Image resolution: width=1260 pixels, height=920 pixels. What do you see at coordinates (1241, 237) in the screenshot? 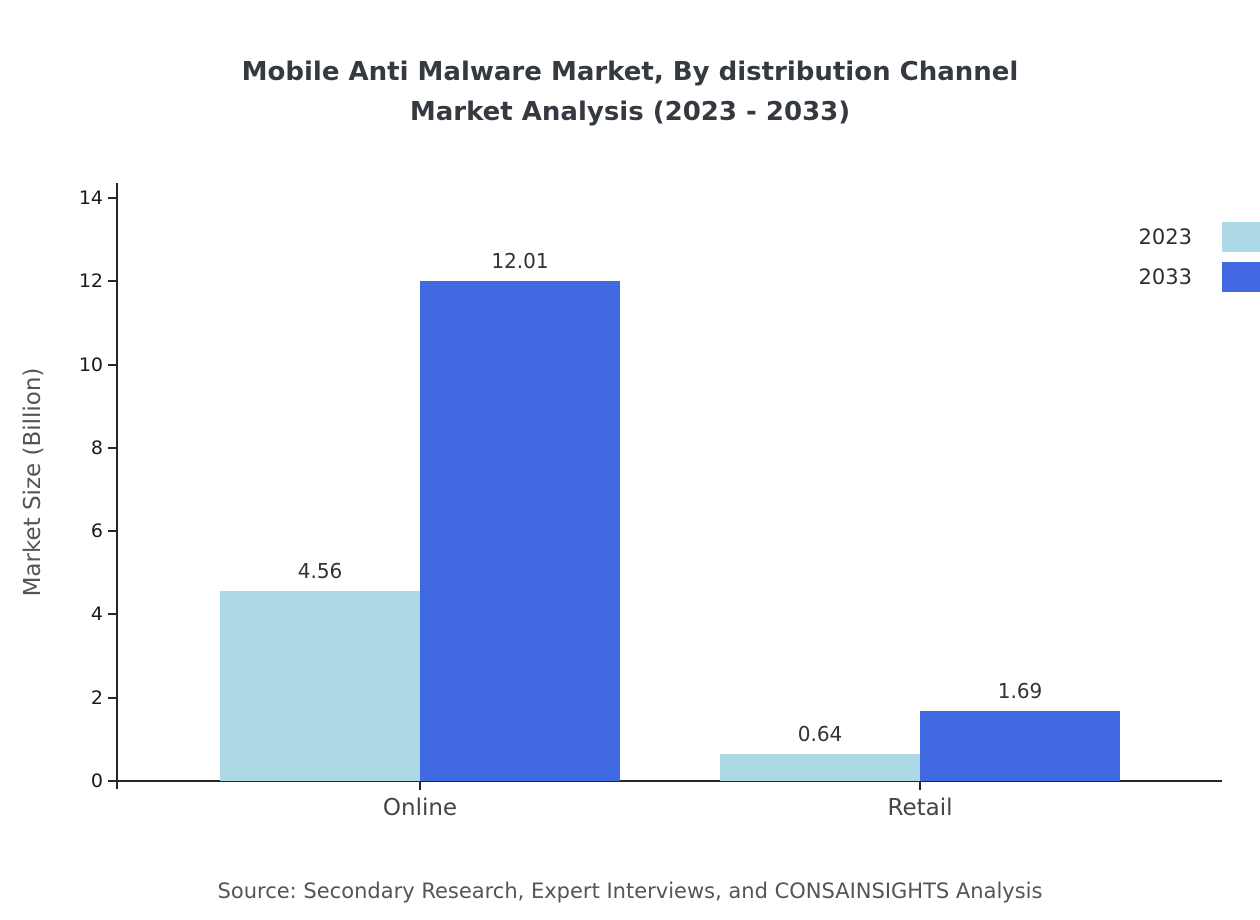
I see `legend-swatch-2023` at bounding box center [1241, 237].